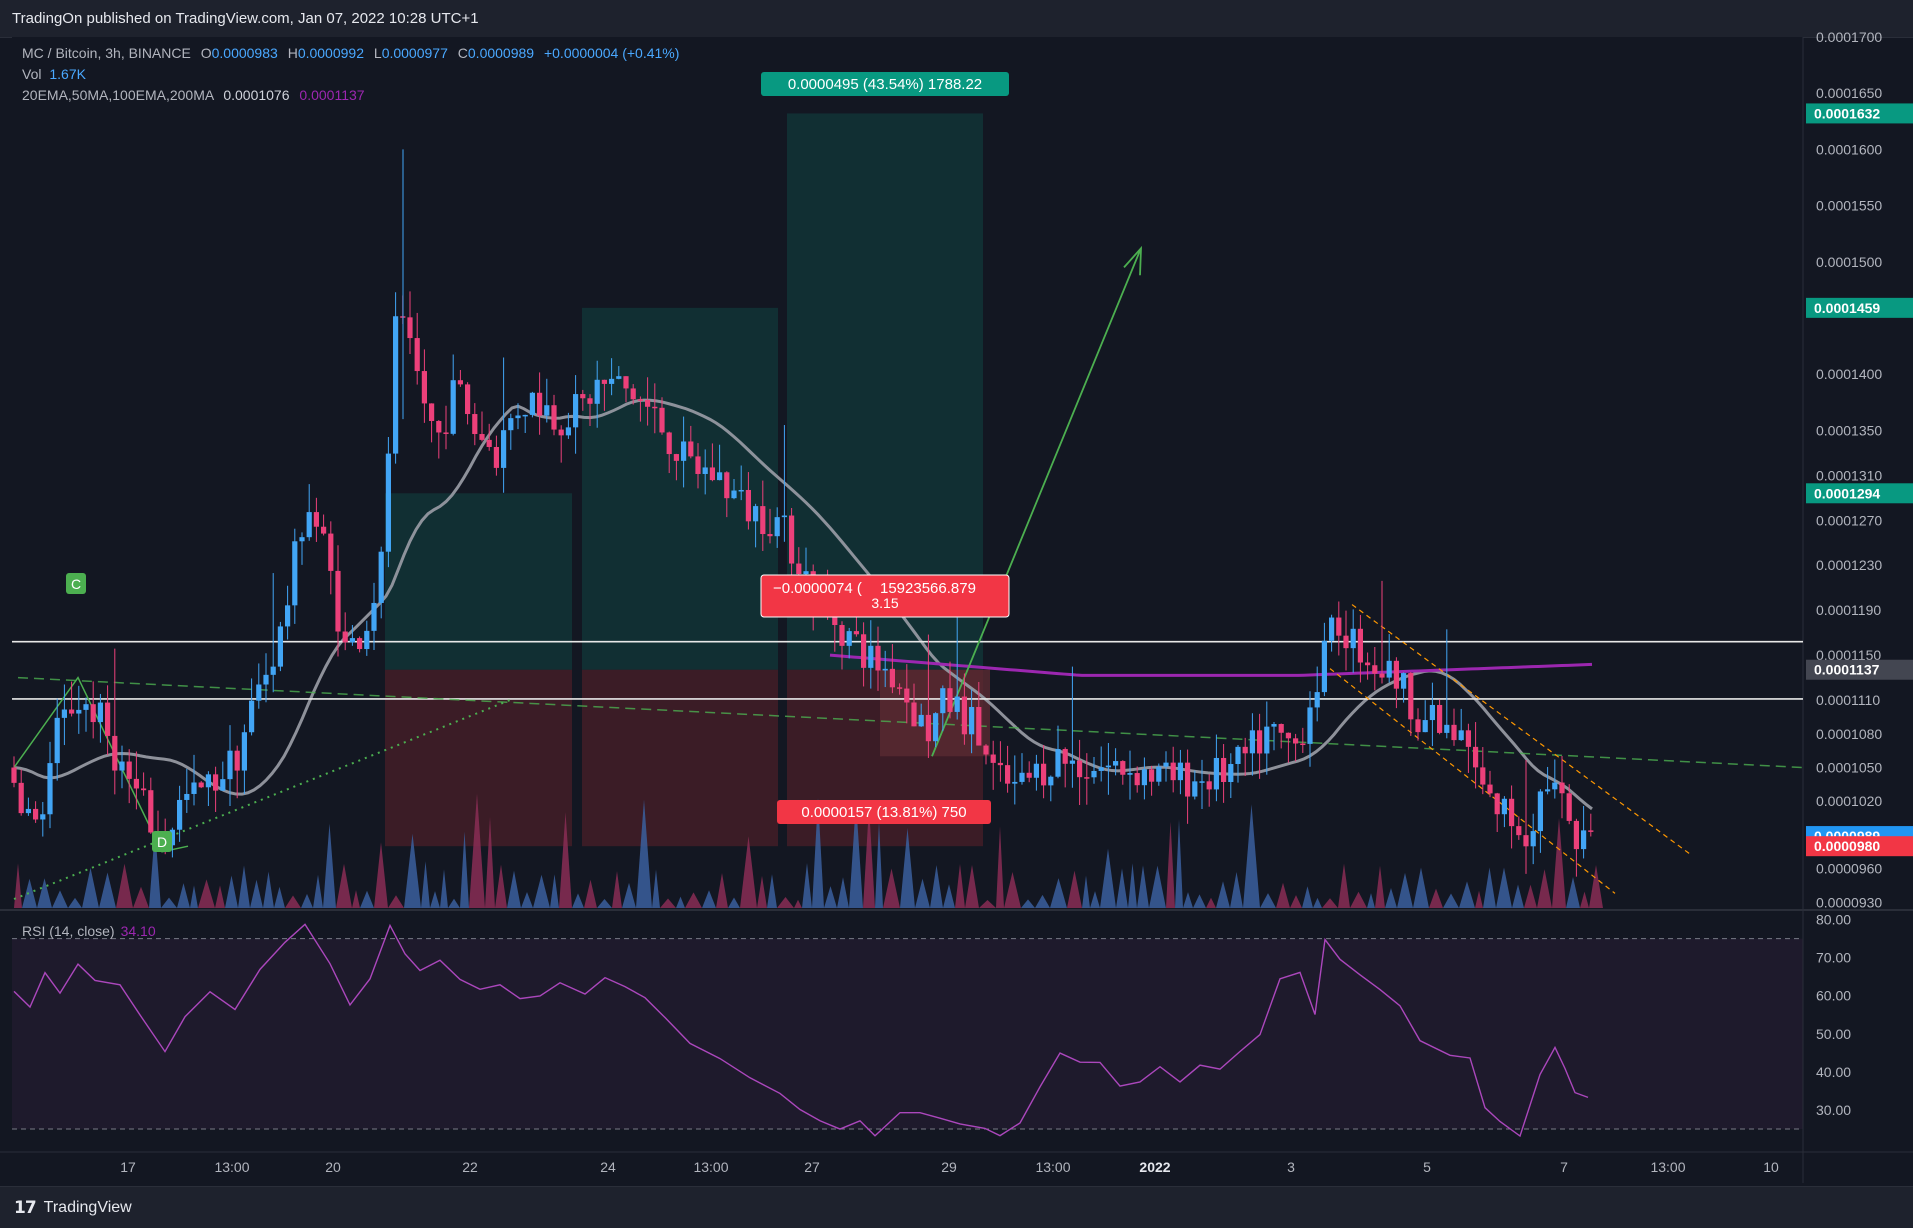 The width and height of the screenshot is (1913, 1228). Describe the element at coordinates (462, 53) in the screenshot. I see `close-label: C` at that location.